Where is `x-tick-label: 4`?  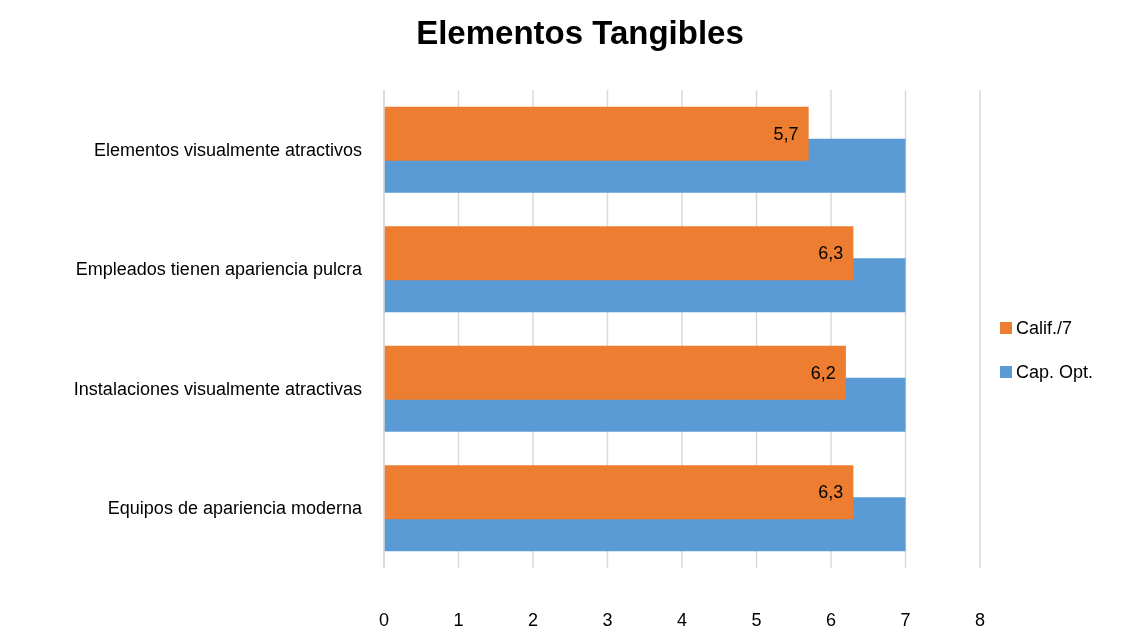
x-tick-label: 4 is located at coordinates (682, 618).